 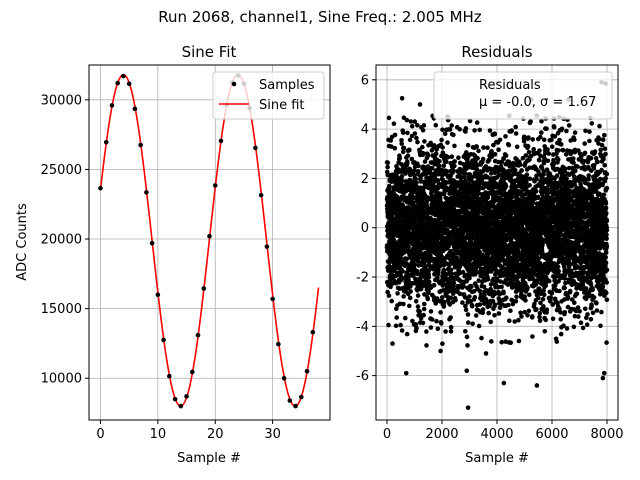 What do you see at coordinates (362, 278) in the screenshot?
I see `y-tick-label-2: -2` at bounding box center [362, 278].